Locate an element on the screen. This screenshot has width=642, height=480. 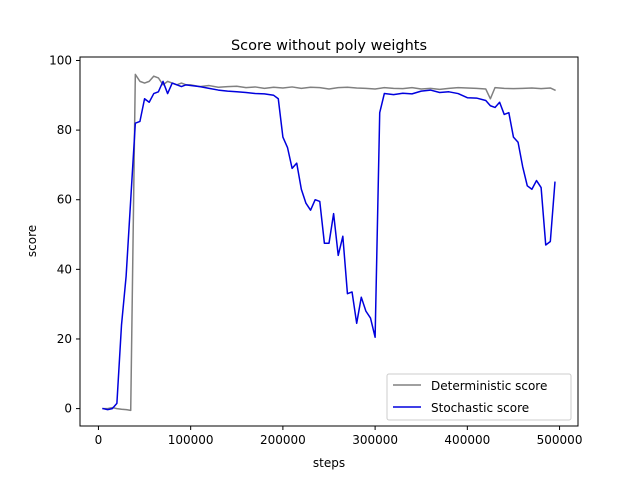
legend-box is located at coordinates (479, 397).